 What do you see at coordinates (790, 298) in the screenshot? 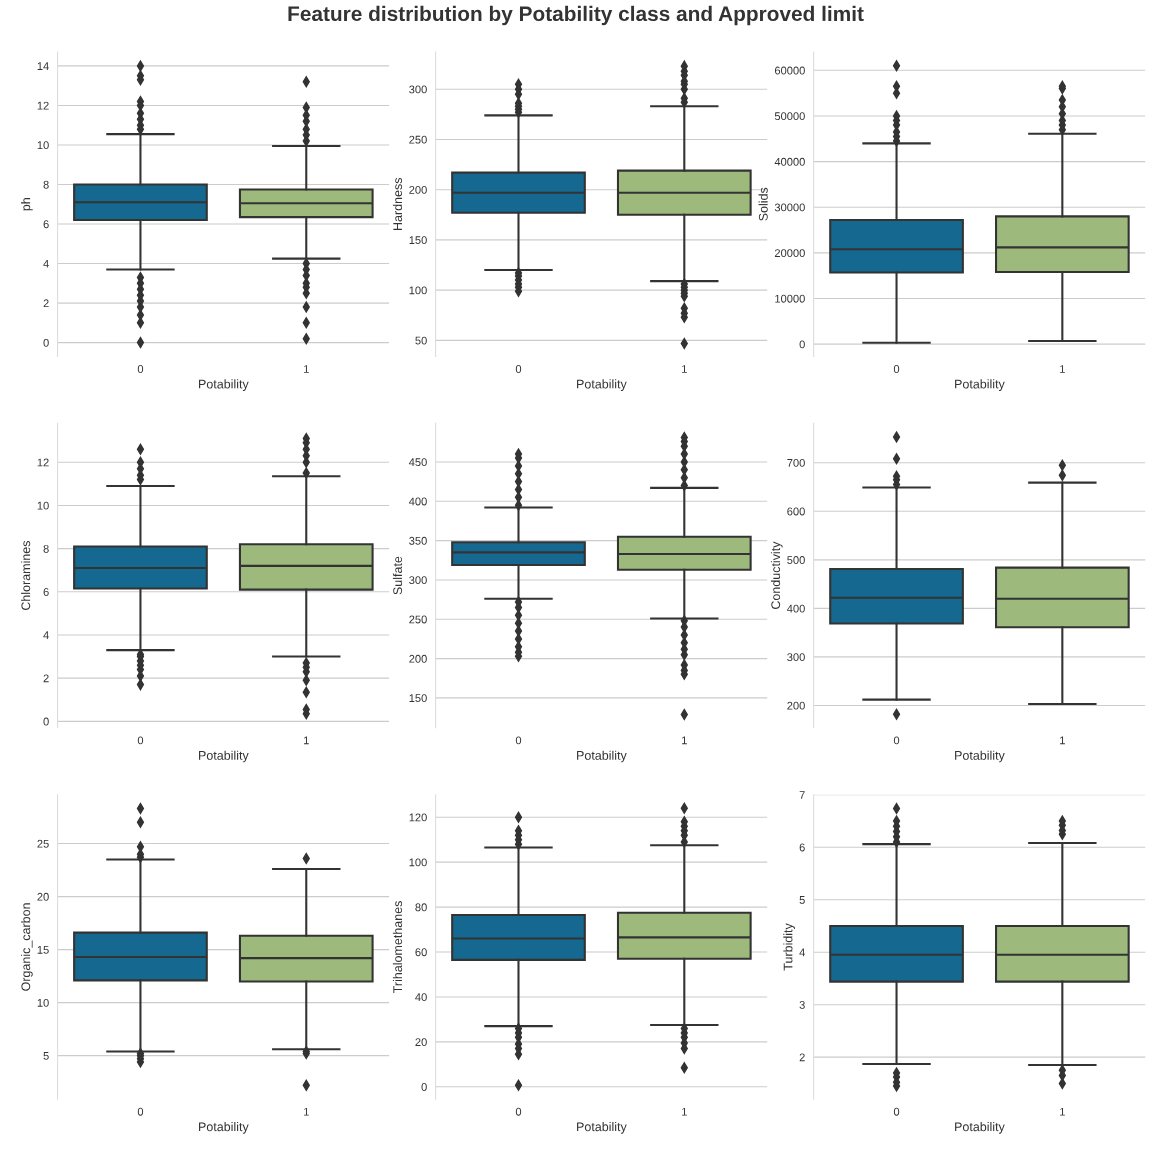
I see `y-tick-label: 10000` at bounding box center [790, 298].